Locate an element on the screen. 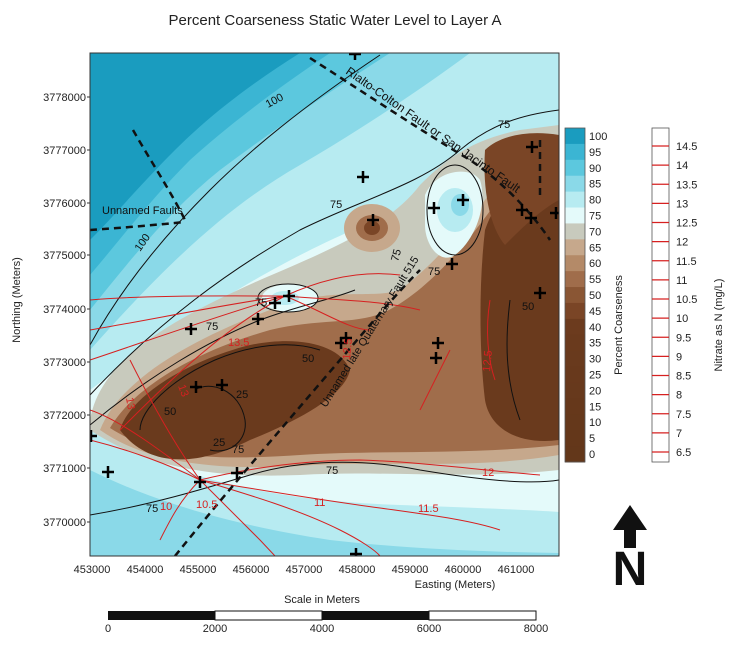  contour-label-50-b: 50 is located at coordinates (170, 412).